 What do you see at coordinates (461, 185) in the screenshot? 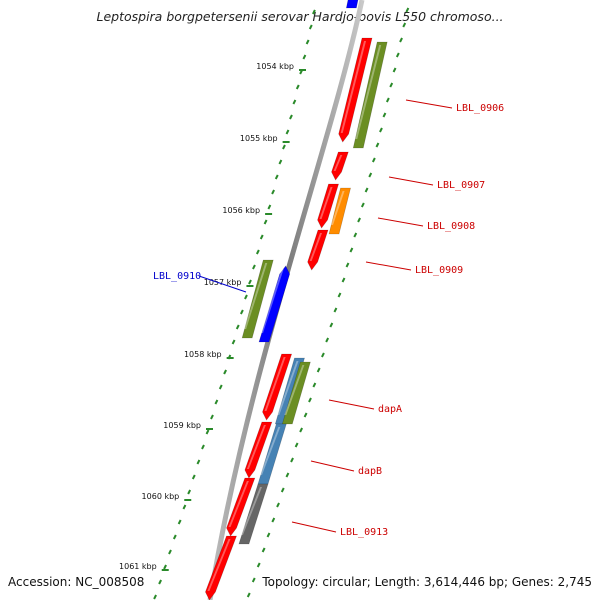
I see `gene-label-lbl_0907: LBL_0907` at bounding box center [461, 185].